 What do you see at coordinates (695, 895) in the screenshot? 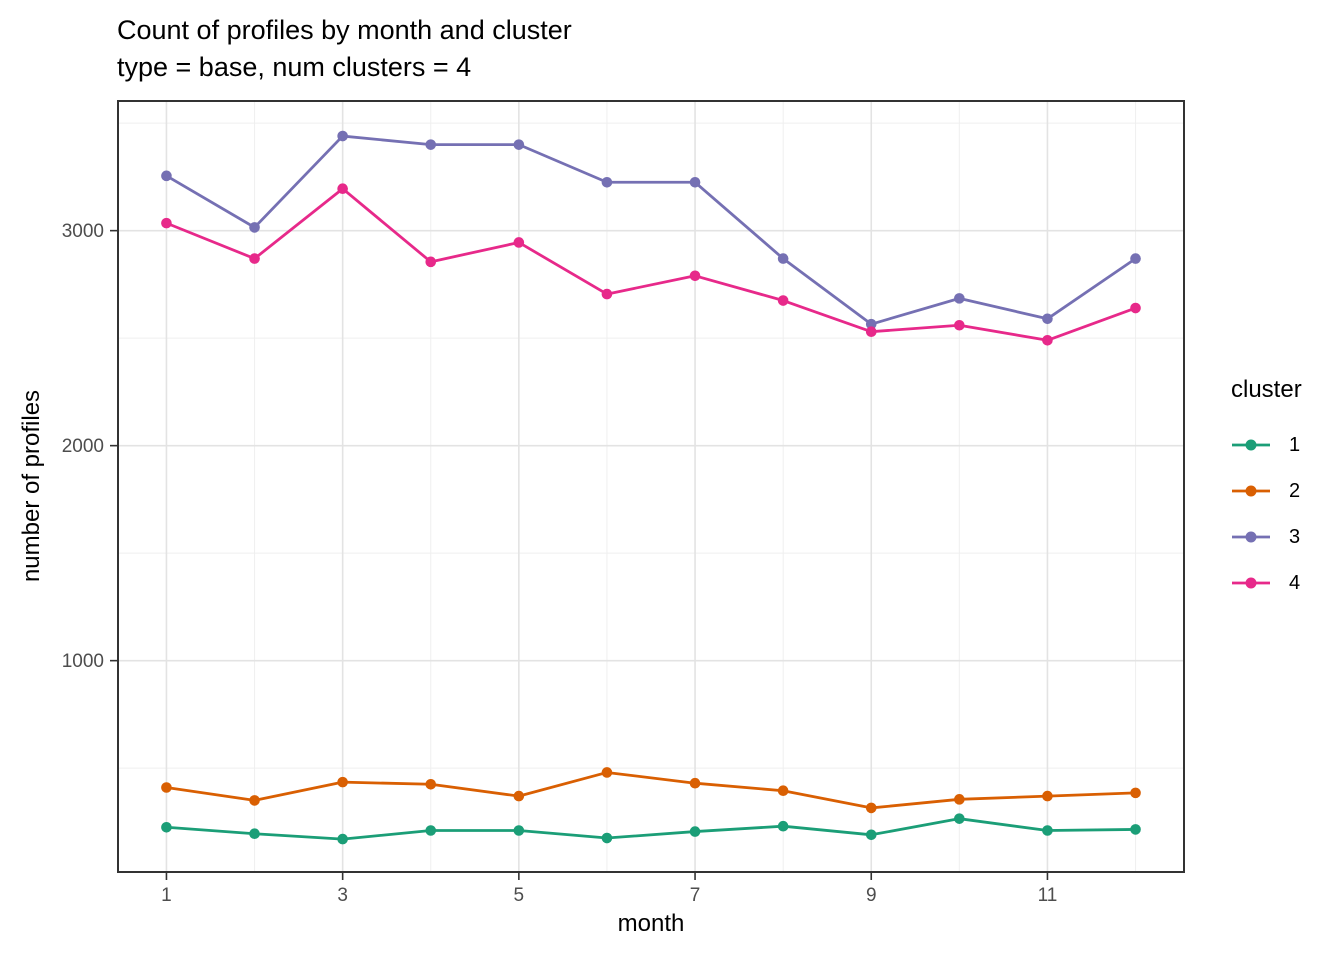
I see `x-tick-label-7: 7` at bounding box center [695, 895].